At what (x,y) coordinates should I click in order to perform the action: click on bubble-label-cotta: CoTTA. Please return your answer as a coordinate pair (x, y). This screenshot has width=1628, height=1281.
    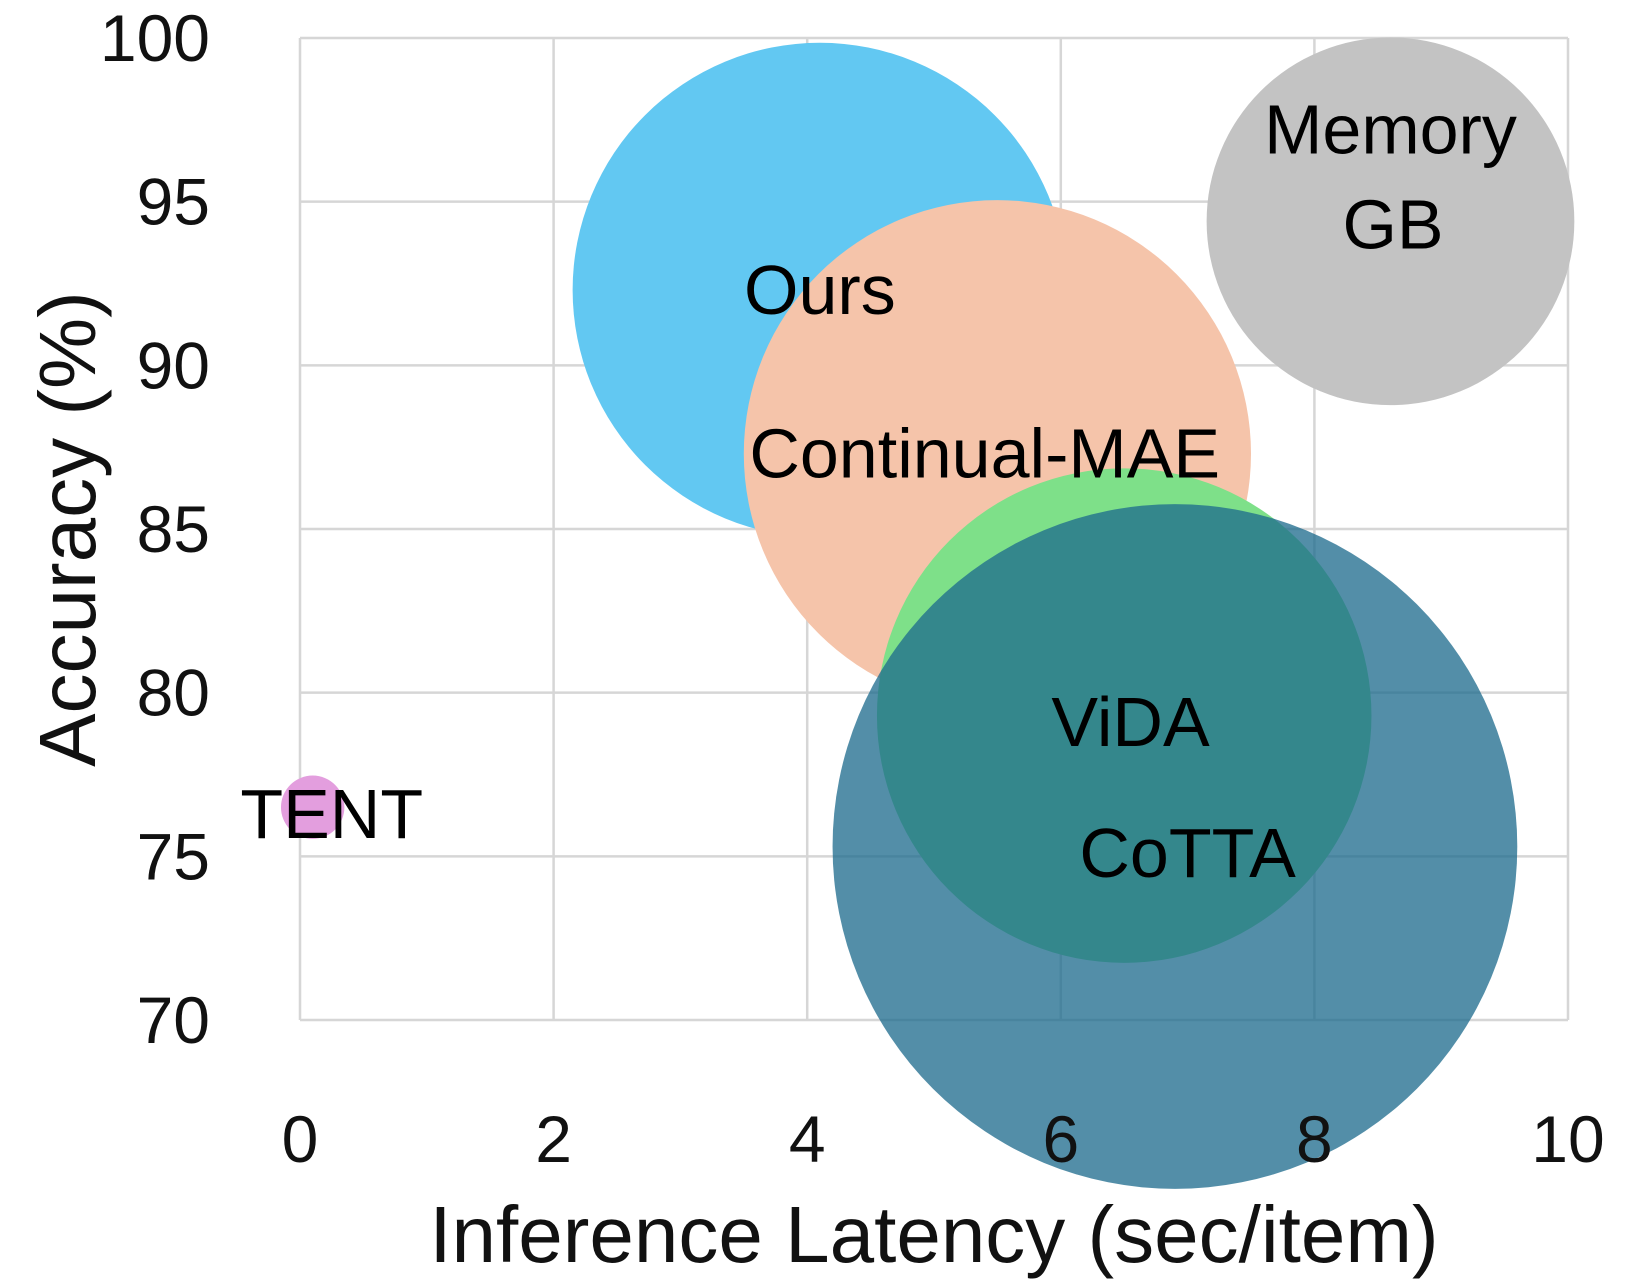
    Looking at the image, I should click on (1187, 853).